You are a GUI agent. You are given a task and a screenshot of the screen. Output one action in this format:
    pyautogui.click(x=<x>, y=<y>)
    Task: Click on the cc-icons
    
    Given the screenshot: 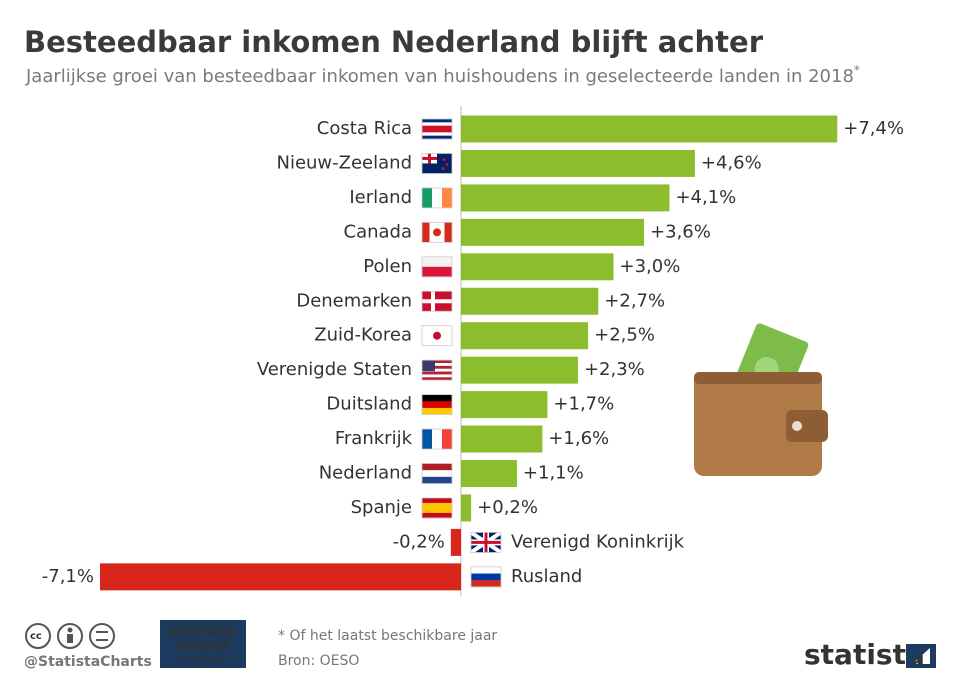 What is the action you would take?
    pyautogui.click(x=70, y=636)
    